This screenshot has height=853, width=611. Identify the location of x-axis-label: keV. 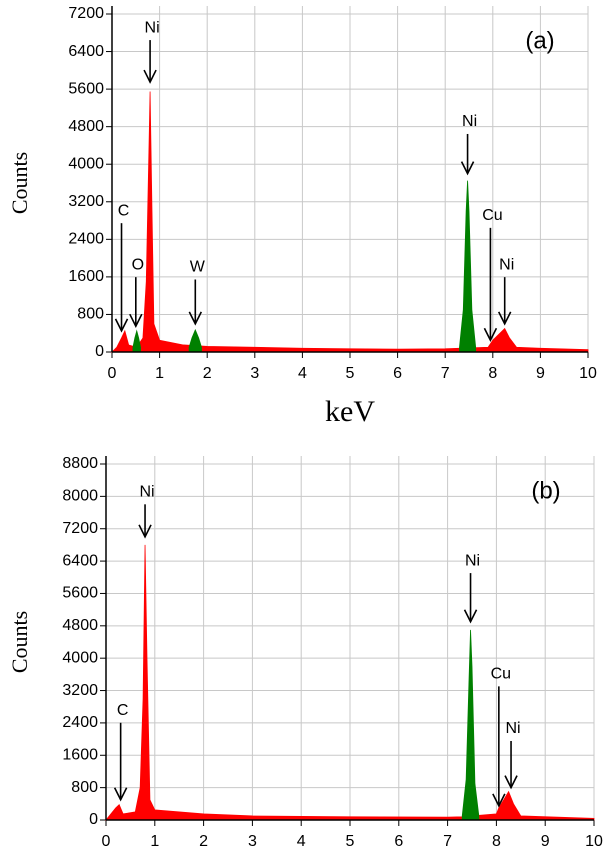
(350, 411).